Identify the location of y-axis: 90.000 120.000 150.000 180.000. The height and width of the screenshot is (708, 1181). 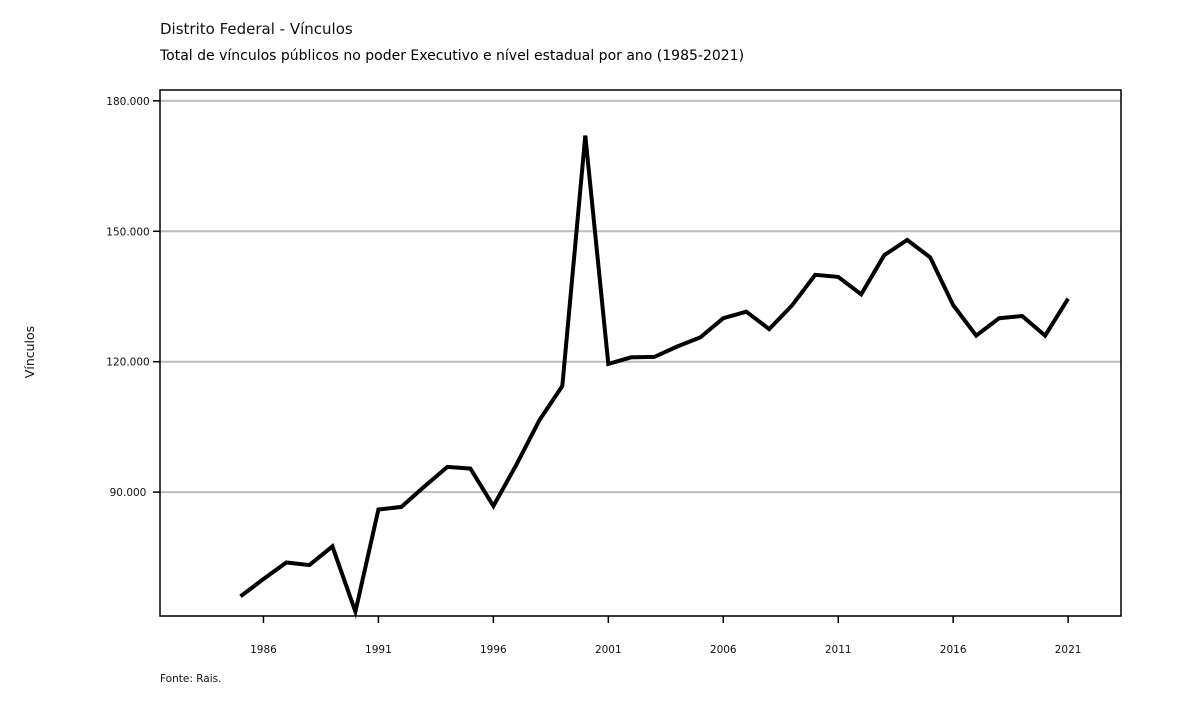
(133, 297).